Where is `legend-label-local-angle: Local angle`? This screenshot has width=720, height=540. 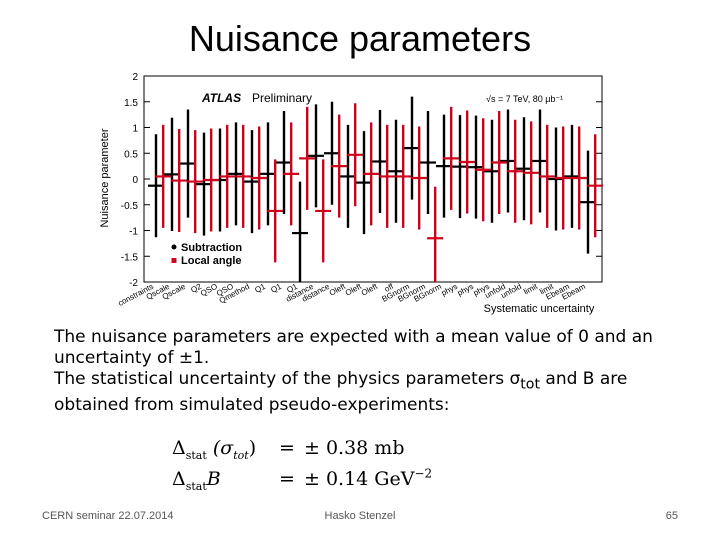
legend-label-local-angle: Local angle is located at coordinates (211, 261).